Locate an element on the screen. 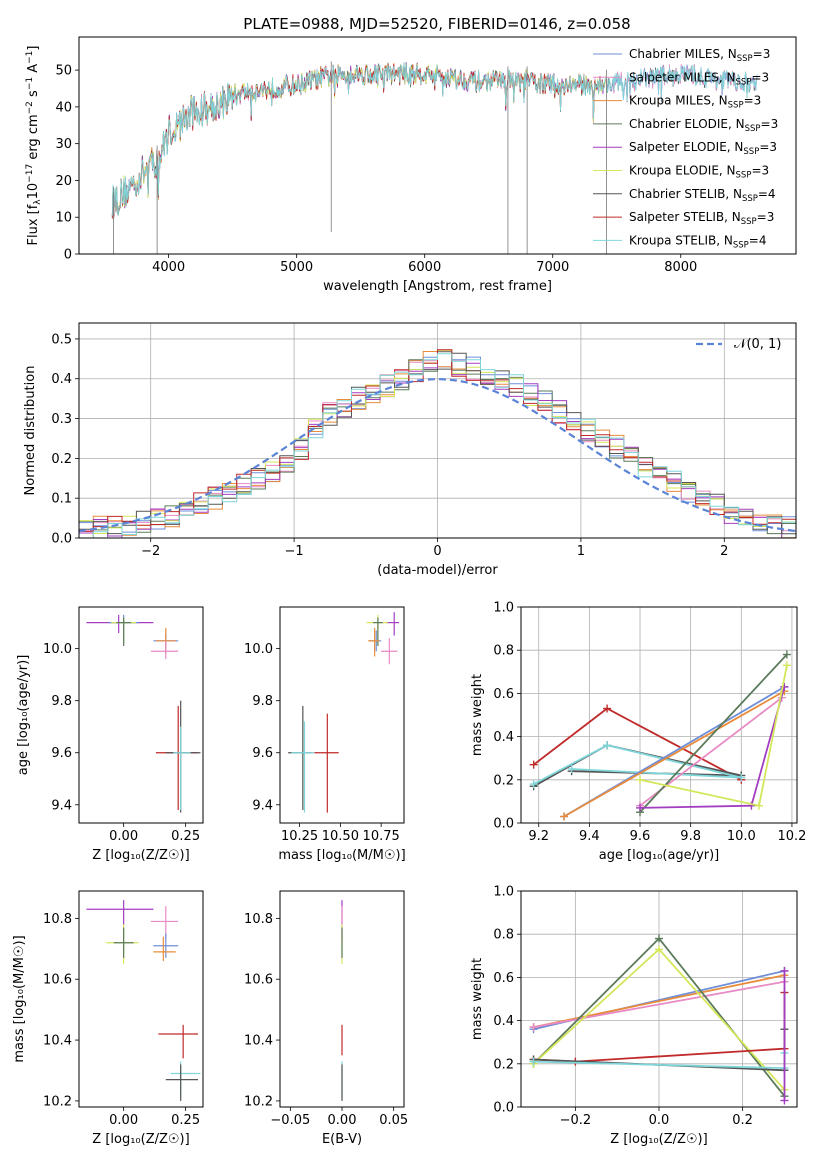  histogram-kroupa_stelib is located at coordinates (437, 445).